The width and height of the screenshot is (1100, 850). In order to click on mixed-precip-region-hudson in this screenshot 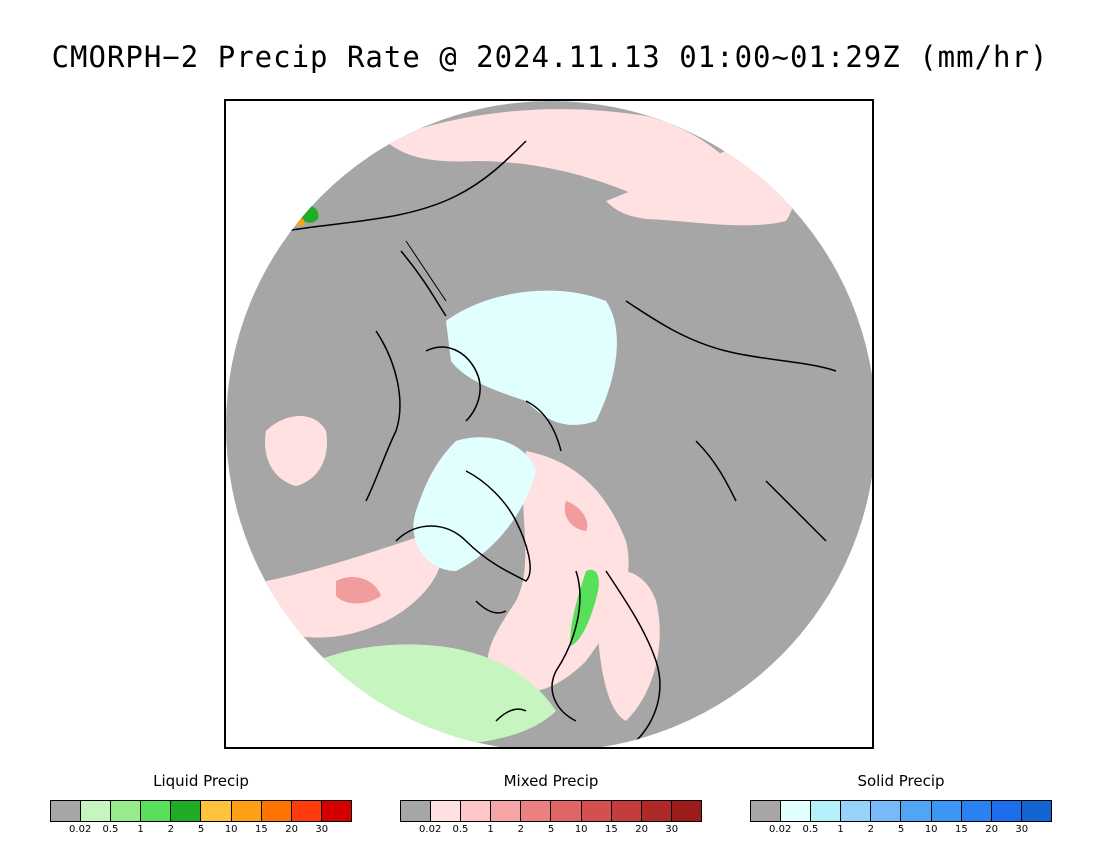, I will do `click(296, 451)`.